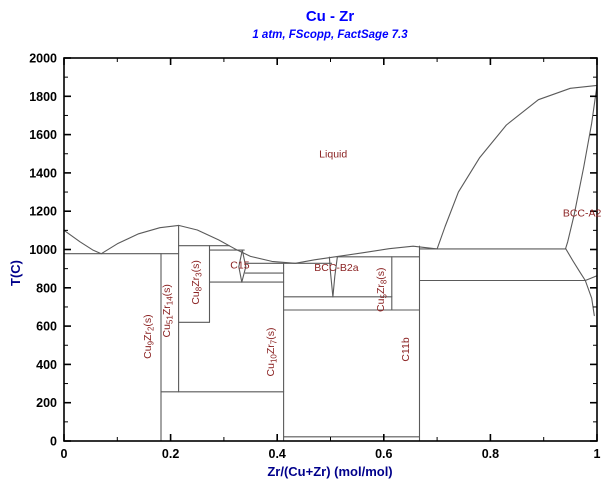  What do you see at coordinates (330, 16) in the screenshot?
I see `chart-title: Cu - Zr` at bounding box center [330, 16].